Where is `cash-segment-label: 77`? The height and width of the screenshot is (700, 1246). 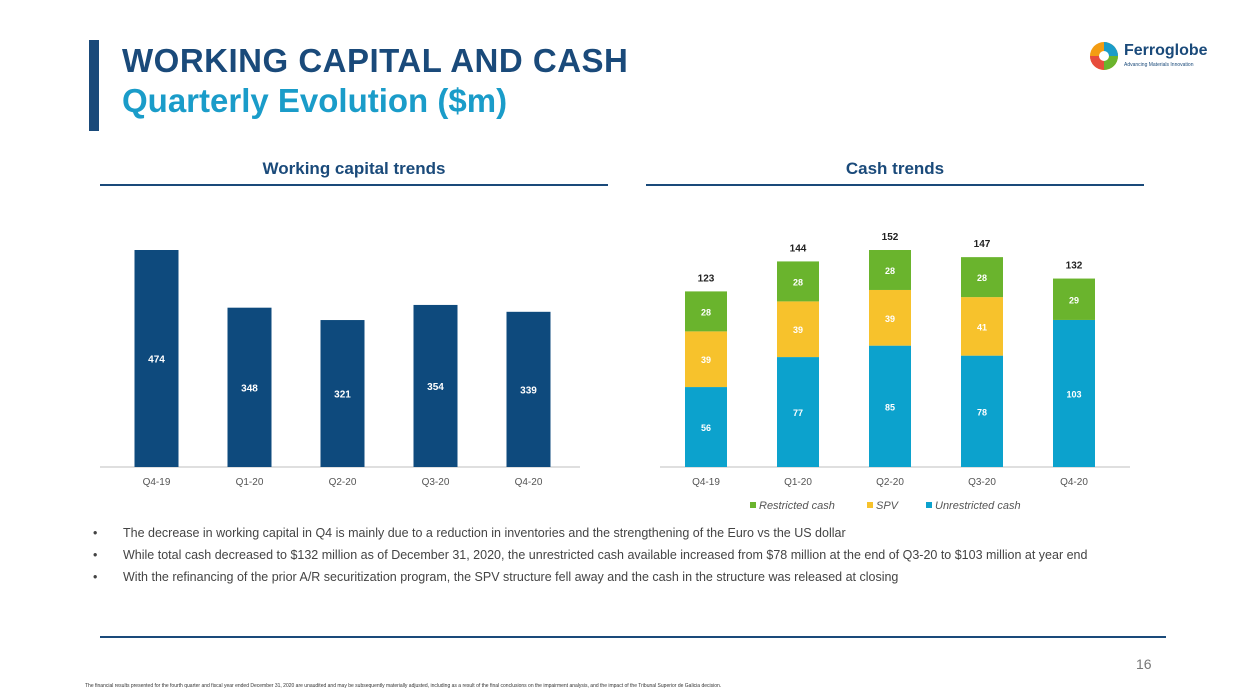
cash-segment-label: 77 is located at coordinates (798, 413).